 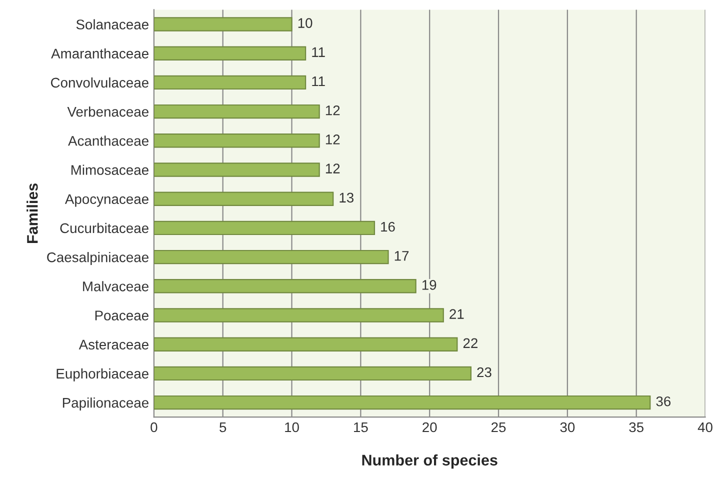 What do you see at coordinates (347, 197) in the screenshot?
I see `data-label: 13` at bounding box center [347, 197].